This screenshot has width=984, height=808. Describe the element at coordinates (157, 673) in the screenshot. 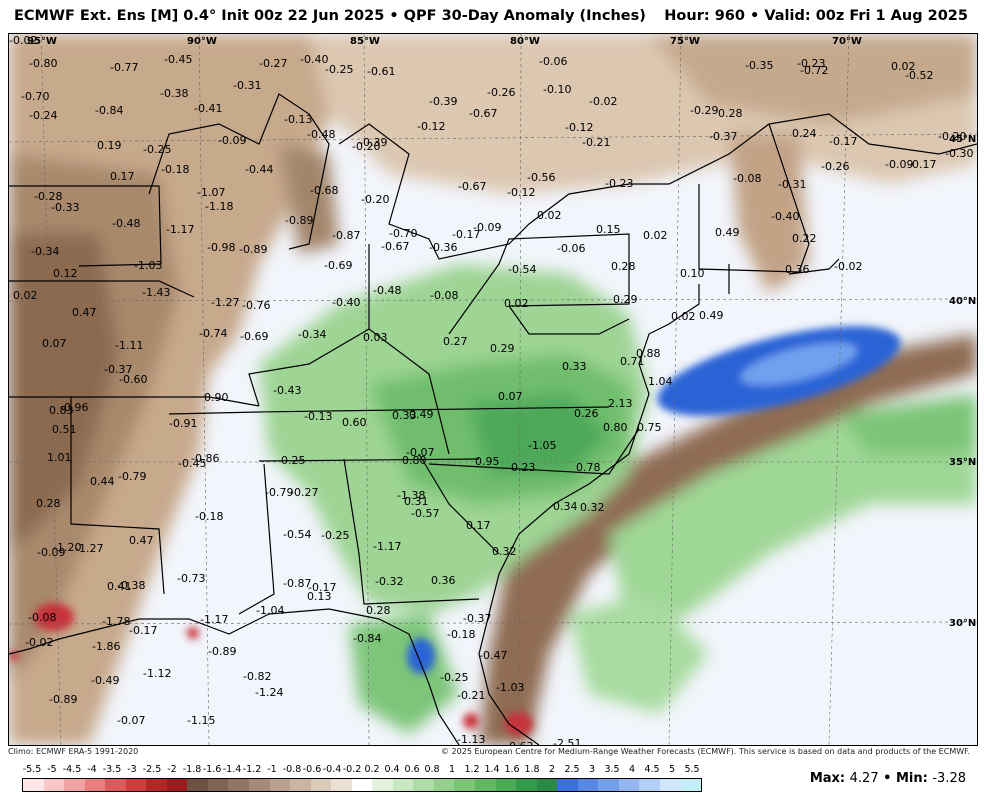

I see `anomaly-value-label: -1.12` at that location.